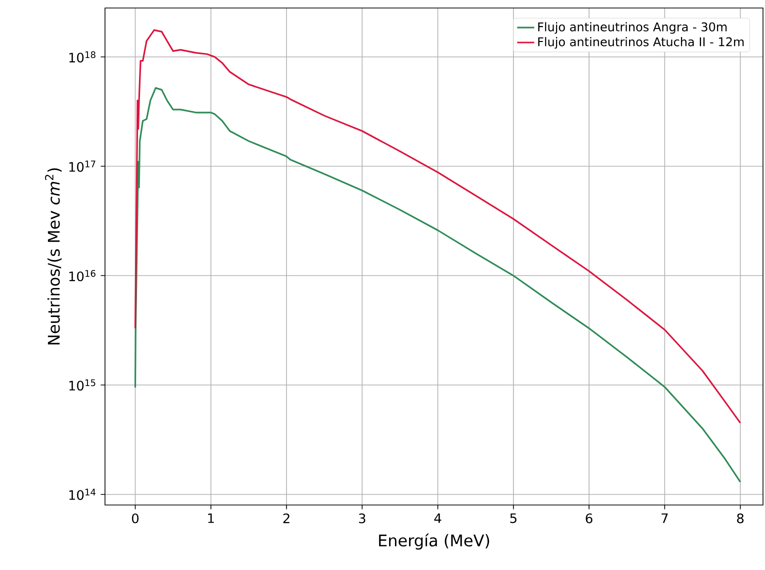 This screenshot has width=765, height=570. Describe the element at coordinates (53, 256) in the screenshot. I see `y-axis-title: Neutrinos/(s Mev cm$^{2}$)` at that location.